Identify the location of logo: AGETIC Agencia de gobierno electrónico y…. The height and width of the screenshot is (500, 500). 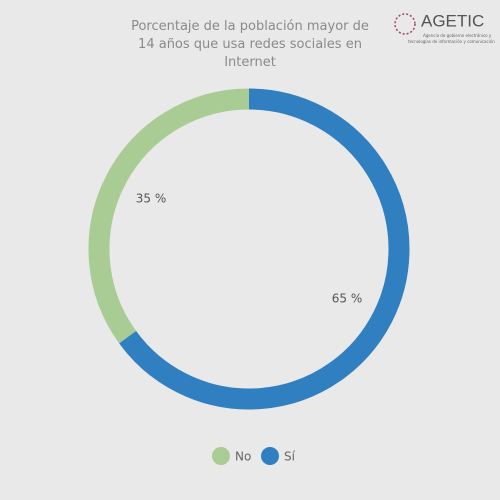
(444, 27).